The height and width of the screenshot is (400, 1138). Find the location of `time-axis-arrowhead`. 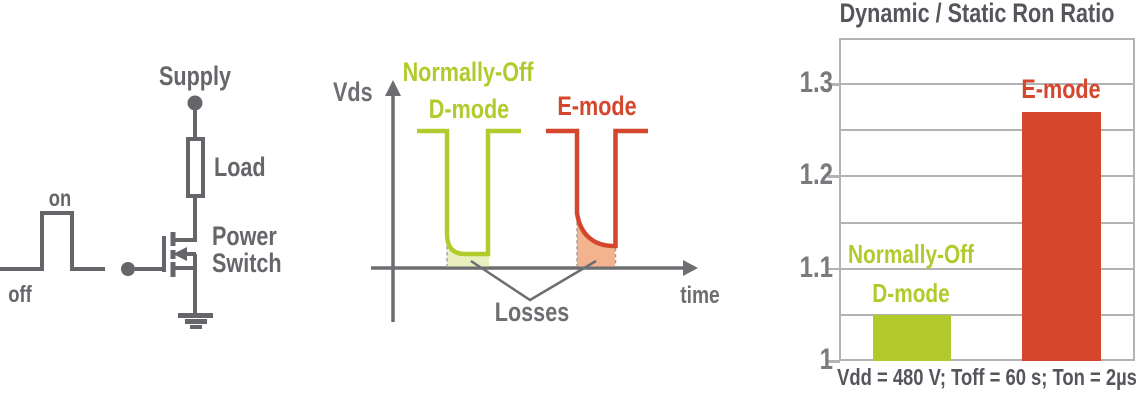

time-axis-arrowhead is located at coordinates (690, 268).